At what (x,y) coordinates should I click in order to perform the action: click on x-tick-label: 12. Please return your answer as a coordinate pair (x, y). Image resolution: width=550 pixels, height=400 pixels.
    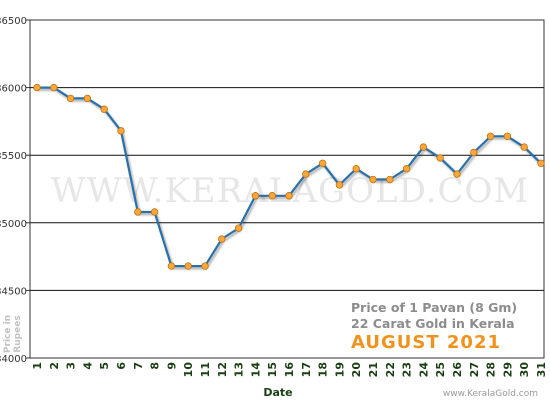
    Looking at the image, I should click on (222, 369).